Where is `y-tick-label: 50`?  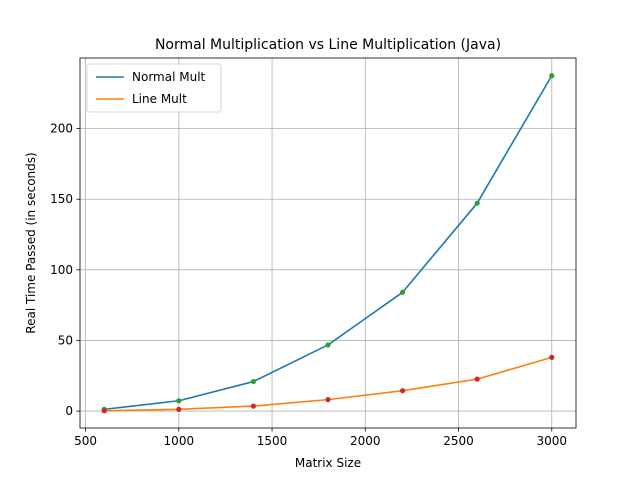 y-tick-label: 50 is located at coordinates (65, 340).